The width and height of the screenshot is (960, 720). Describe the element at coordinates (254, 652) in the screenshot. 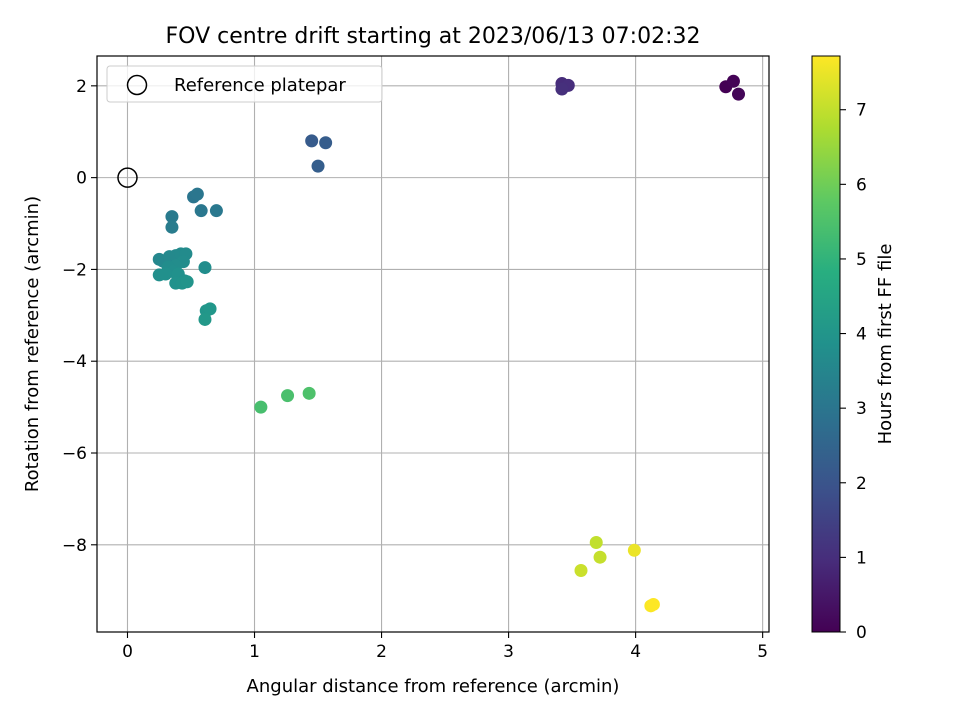

I see `x-tick-label: 1` at that location.